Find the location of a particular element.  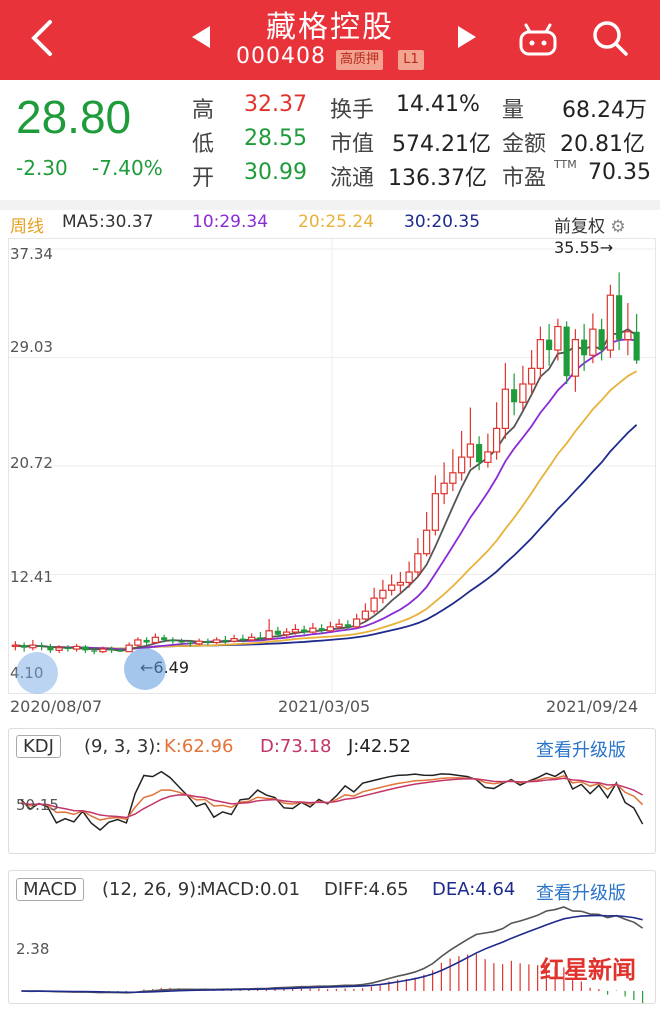

robot-assistant-icon is located at coordinates (538, 40).